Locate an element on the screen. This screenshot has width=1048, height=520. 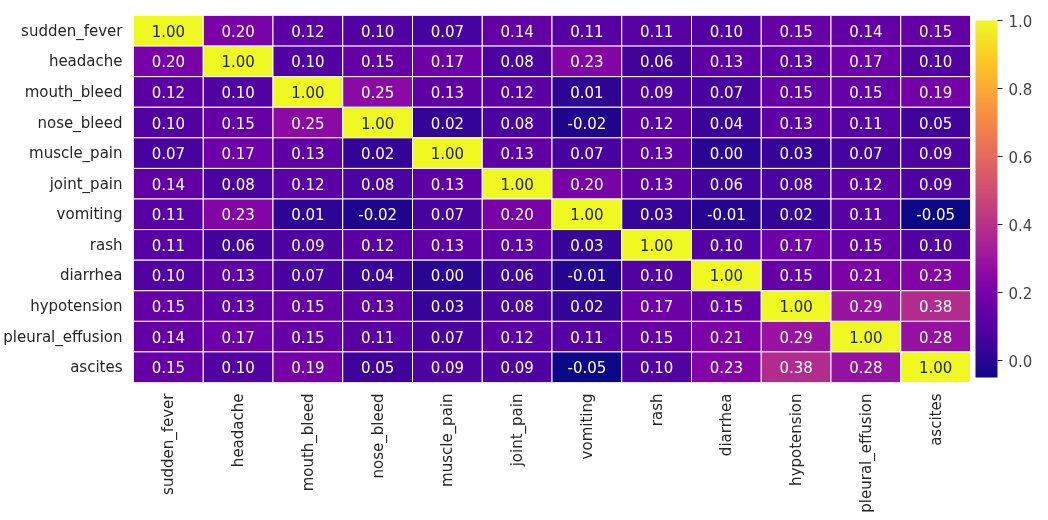
y-tick-label: ascites is located at coordinates (96, 367).